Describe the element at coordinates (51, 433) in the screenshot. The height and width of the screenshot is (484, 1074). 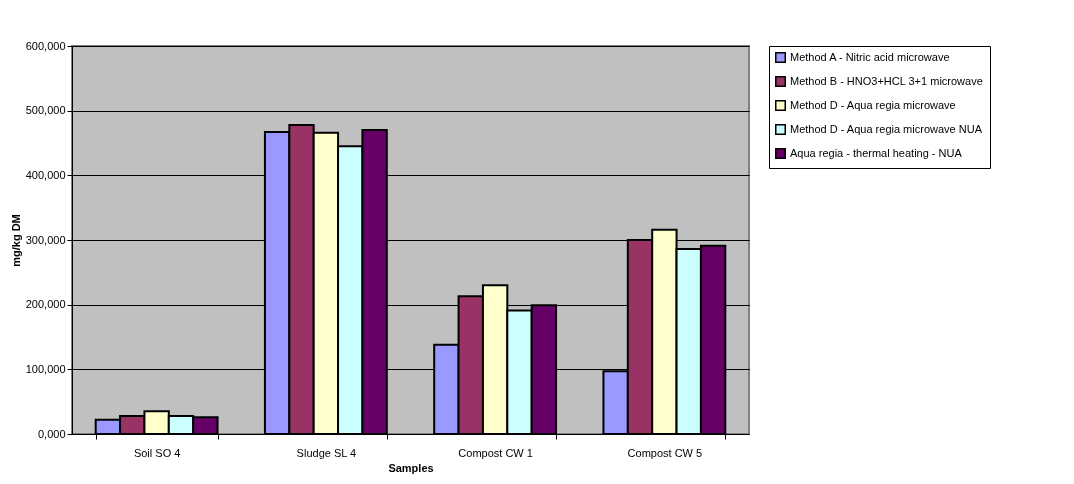
I see `y-tick-label: 0,000` at that location.